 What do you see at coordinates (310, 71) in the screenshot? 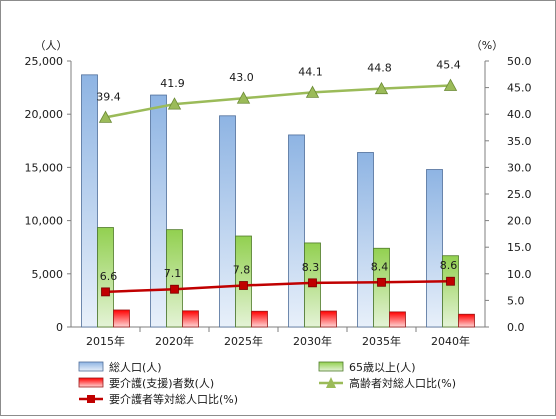
I see `elderly-ratio-data-label: 44.1` at bounding box center [310, 71].